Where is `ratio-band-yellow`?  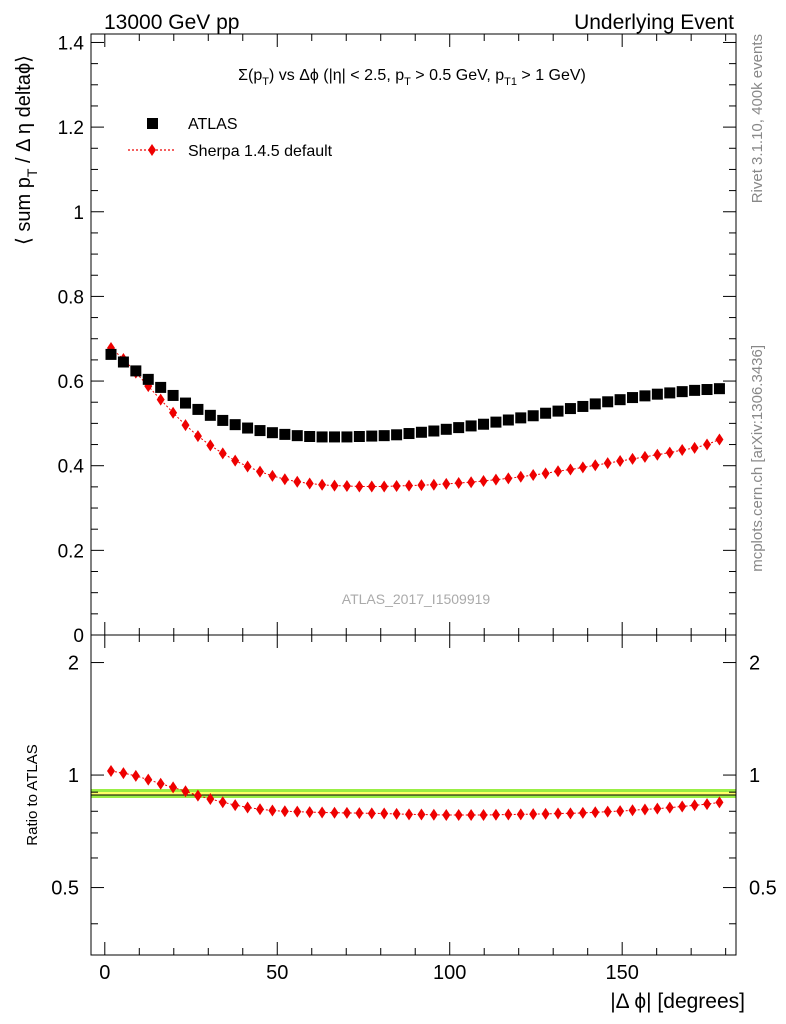 ratio-band-yellow is located at coordinates (413, 793).